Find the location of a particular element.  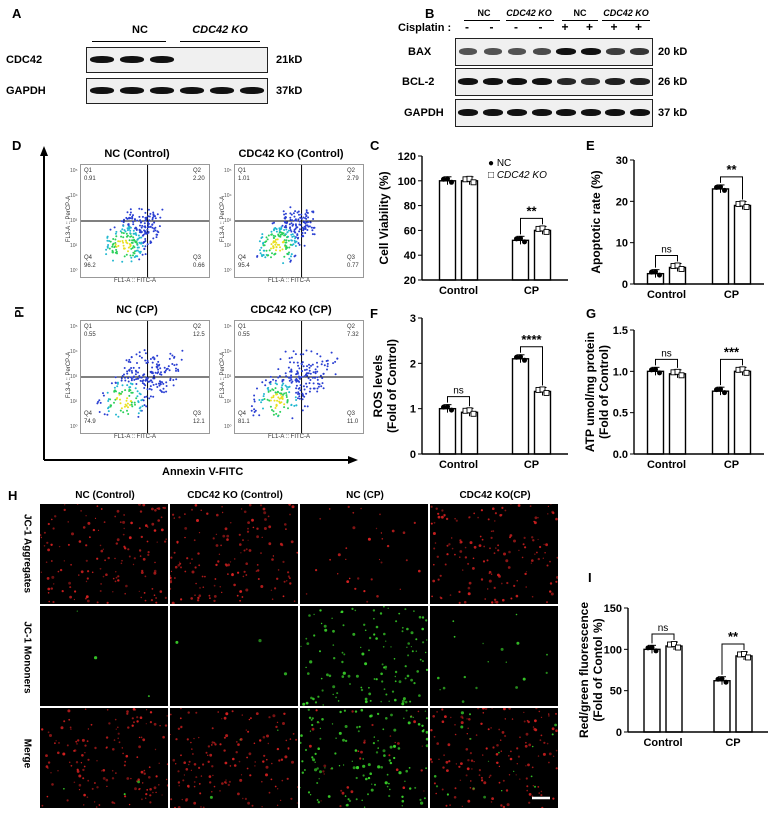

significance-label: ns is located at coordinates (666, 249).